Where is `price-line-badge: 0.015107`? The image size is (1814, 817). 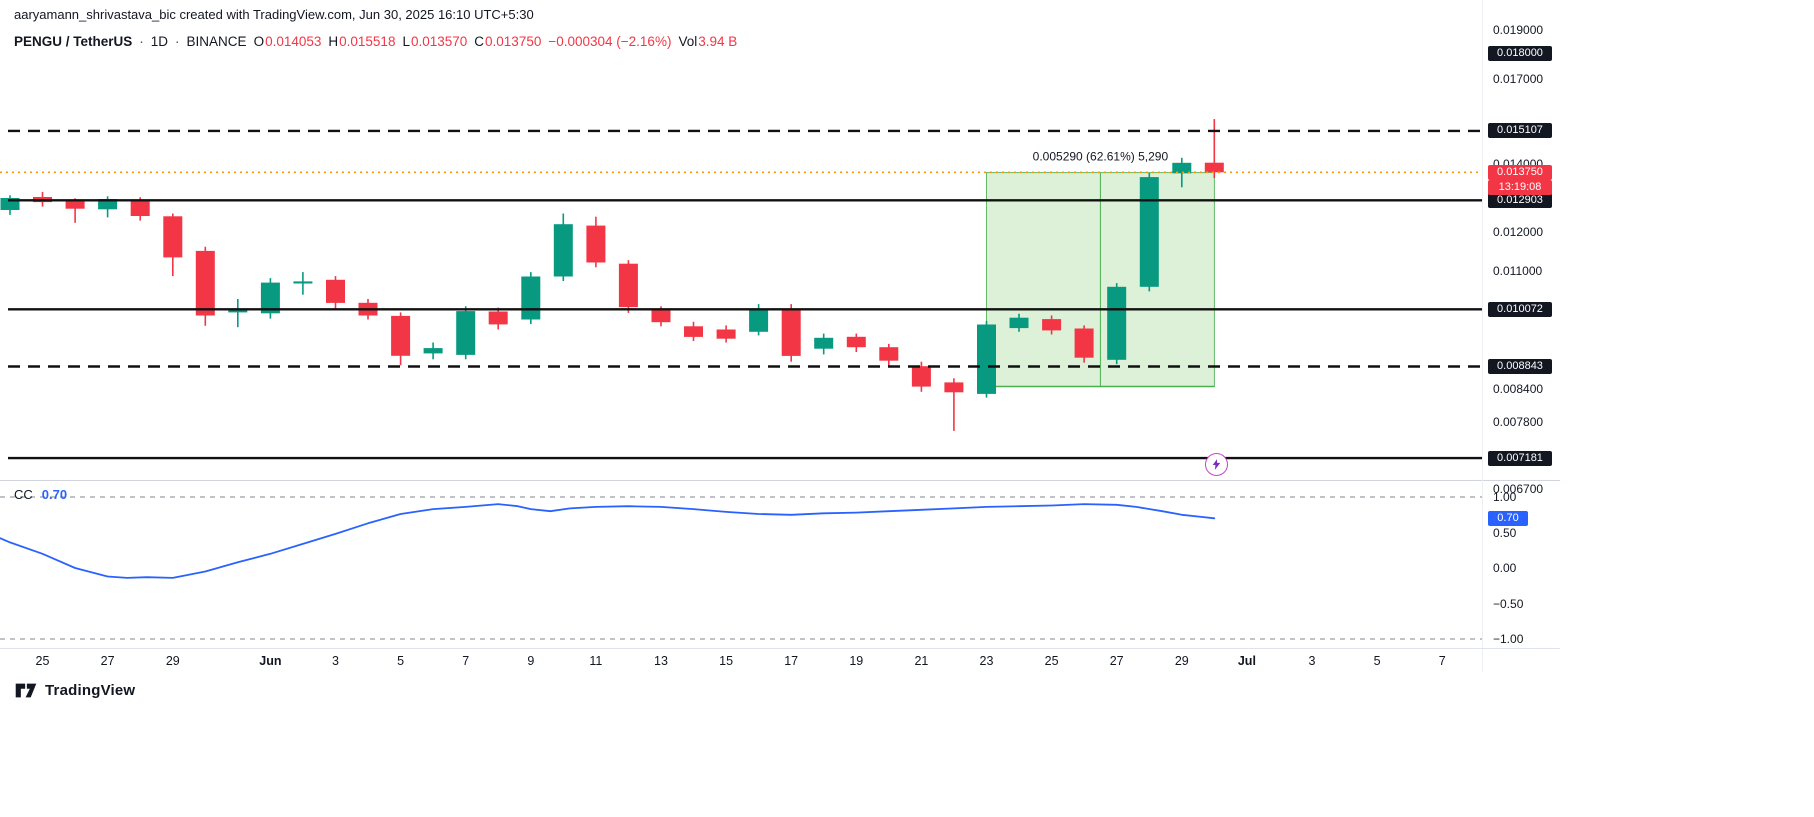 price-line-badge: 0.015107 is located at coordinates (1520, 131).